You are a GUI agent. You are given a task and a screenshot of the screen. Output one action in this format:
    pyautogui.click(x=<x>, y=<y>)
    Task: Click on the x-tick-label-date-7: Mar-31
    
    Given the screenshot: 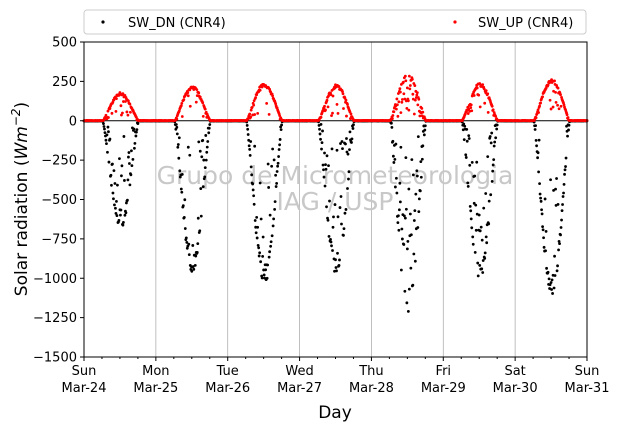 What is the action you would take?
    pyautogui.click(x=587, y=388)
    